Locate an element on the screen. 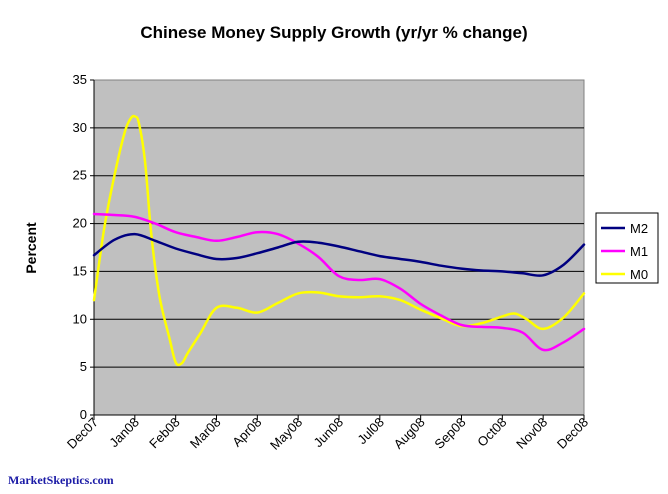 Image resolution: width=668 pixels, height=494 pixels. legend-label-m0: M0 is located at coordinates (639, 274).